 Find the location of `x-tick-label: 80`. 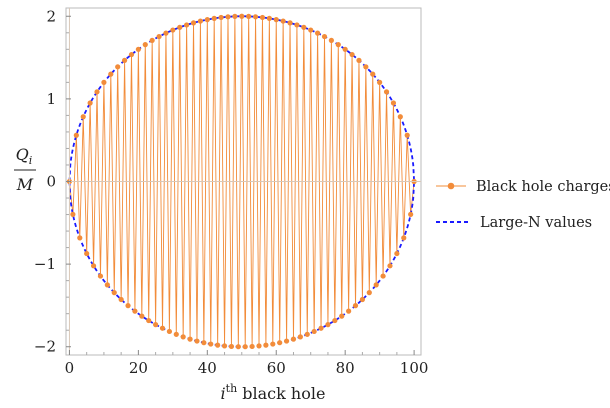

x-tick-label: 80 is located at coordinates (345, 368).